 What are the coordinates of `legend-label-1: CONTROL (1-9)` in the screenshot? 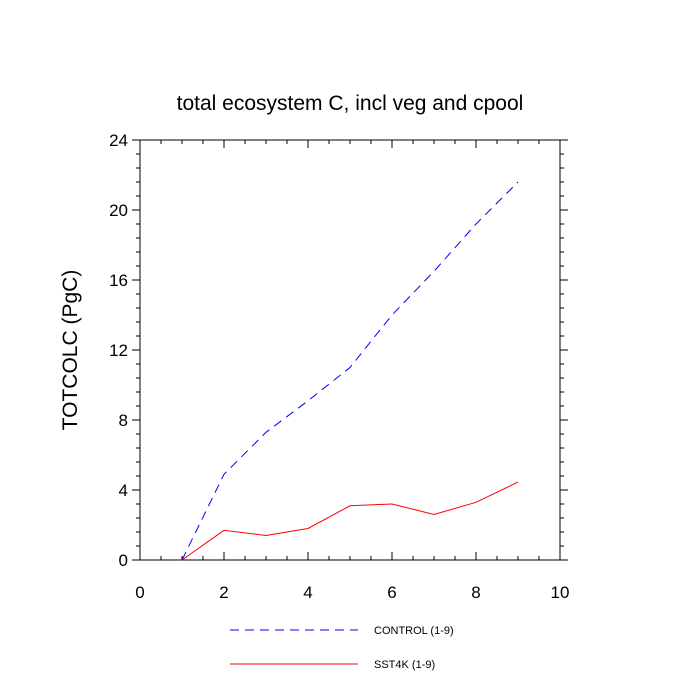 It's located at (414, 631).